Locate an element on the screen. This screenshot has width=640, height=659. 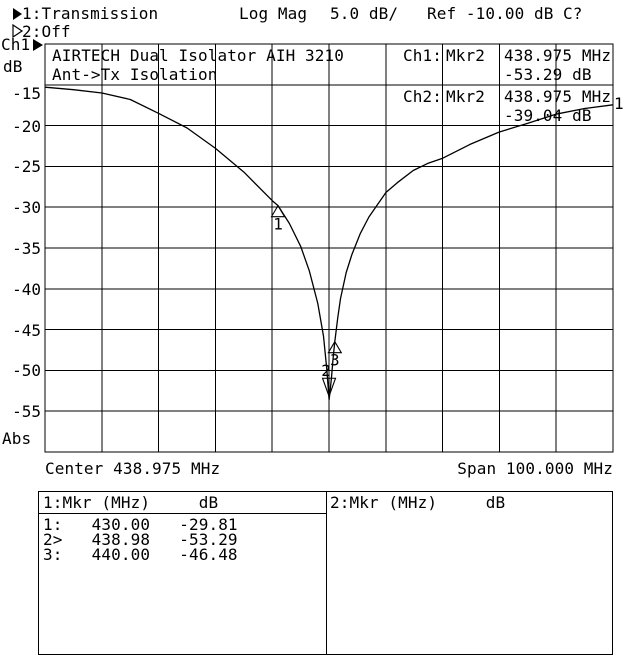
marker-table-col2-header: 2:Mkr (MHz) dB is located at coordinates (418, 502).